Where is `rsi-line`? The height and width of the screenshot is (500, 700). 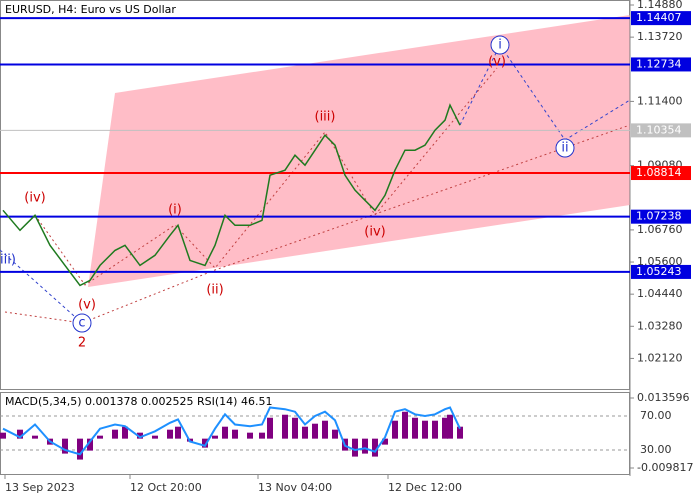
rsi-line is located at coordinates (231, 431).